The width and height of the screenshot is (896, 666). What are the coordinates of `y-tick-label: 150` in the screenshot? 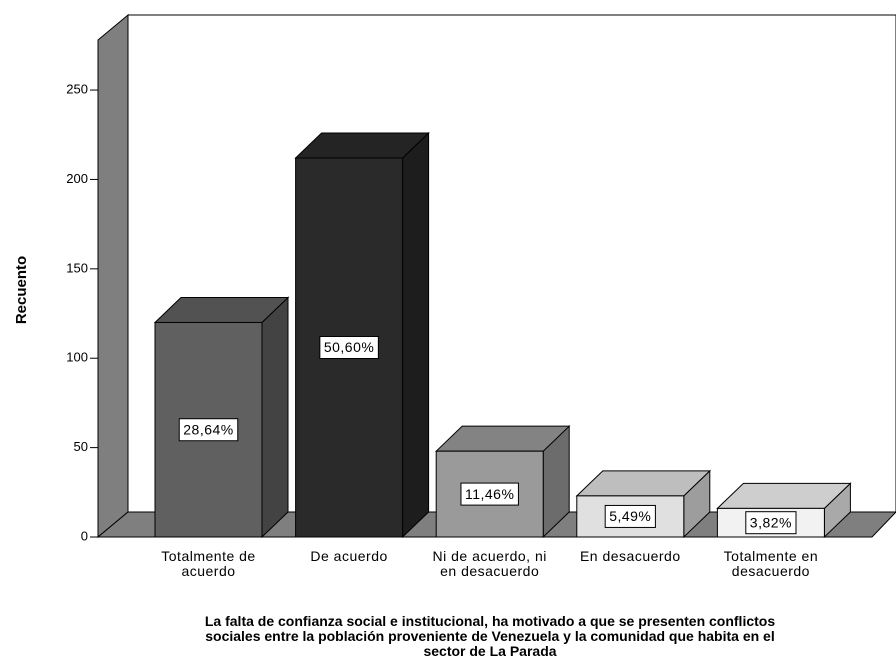 It's located at (77, 267).